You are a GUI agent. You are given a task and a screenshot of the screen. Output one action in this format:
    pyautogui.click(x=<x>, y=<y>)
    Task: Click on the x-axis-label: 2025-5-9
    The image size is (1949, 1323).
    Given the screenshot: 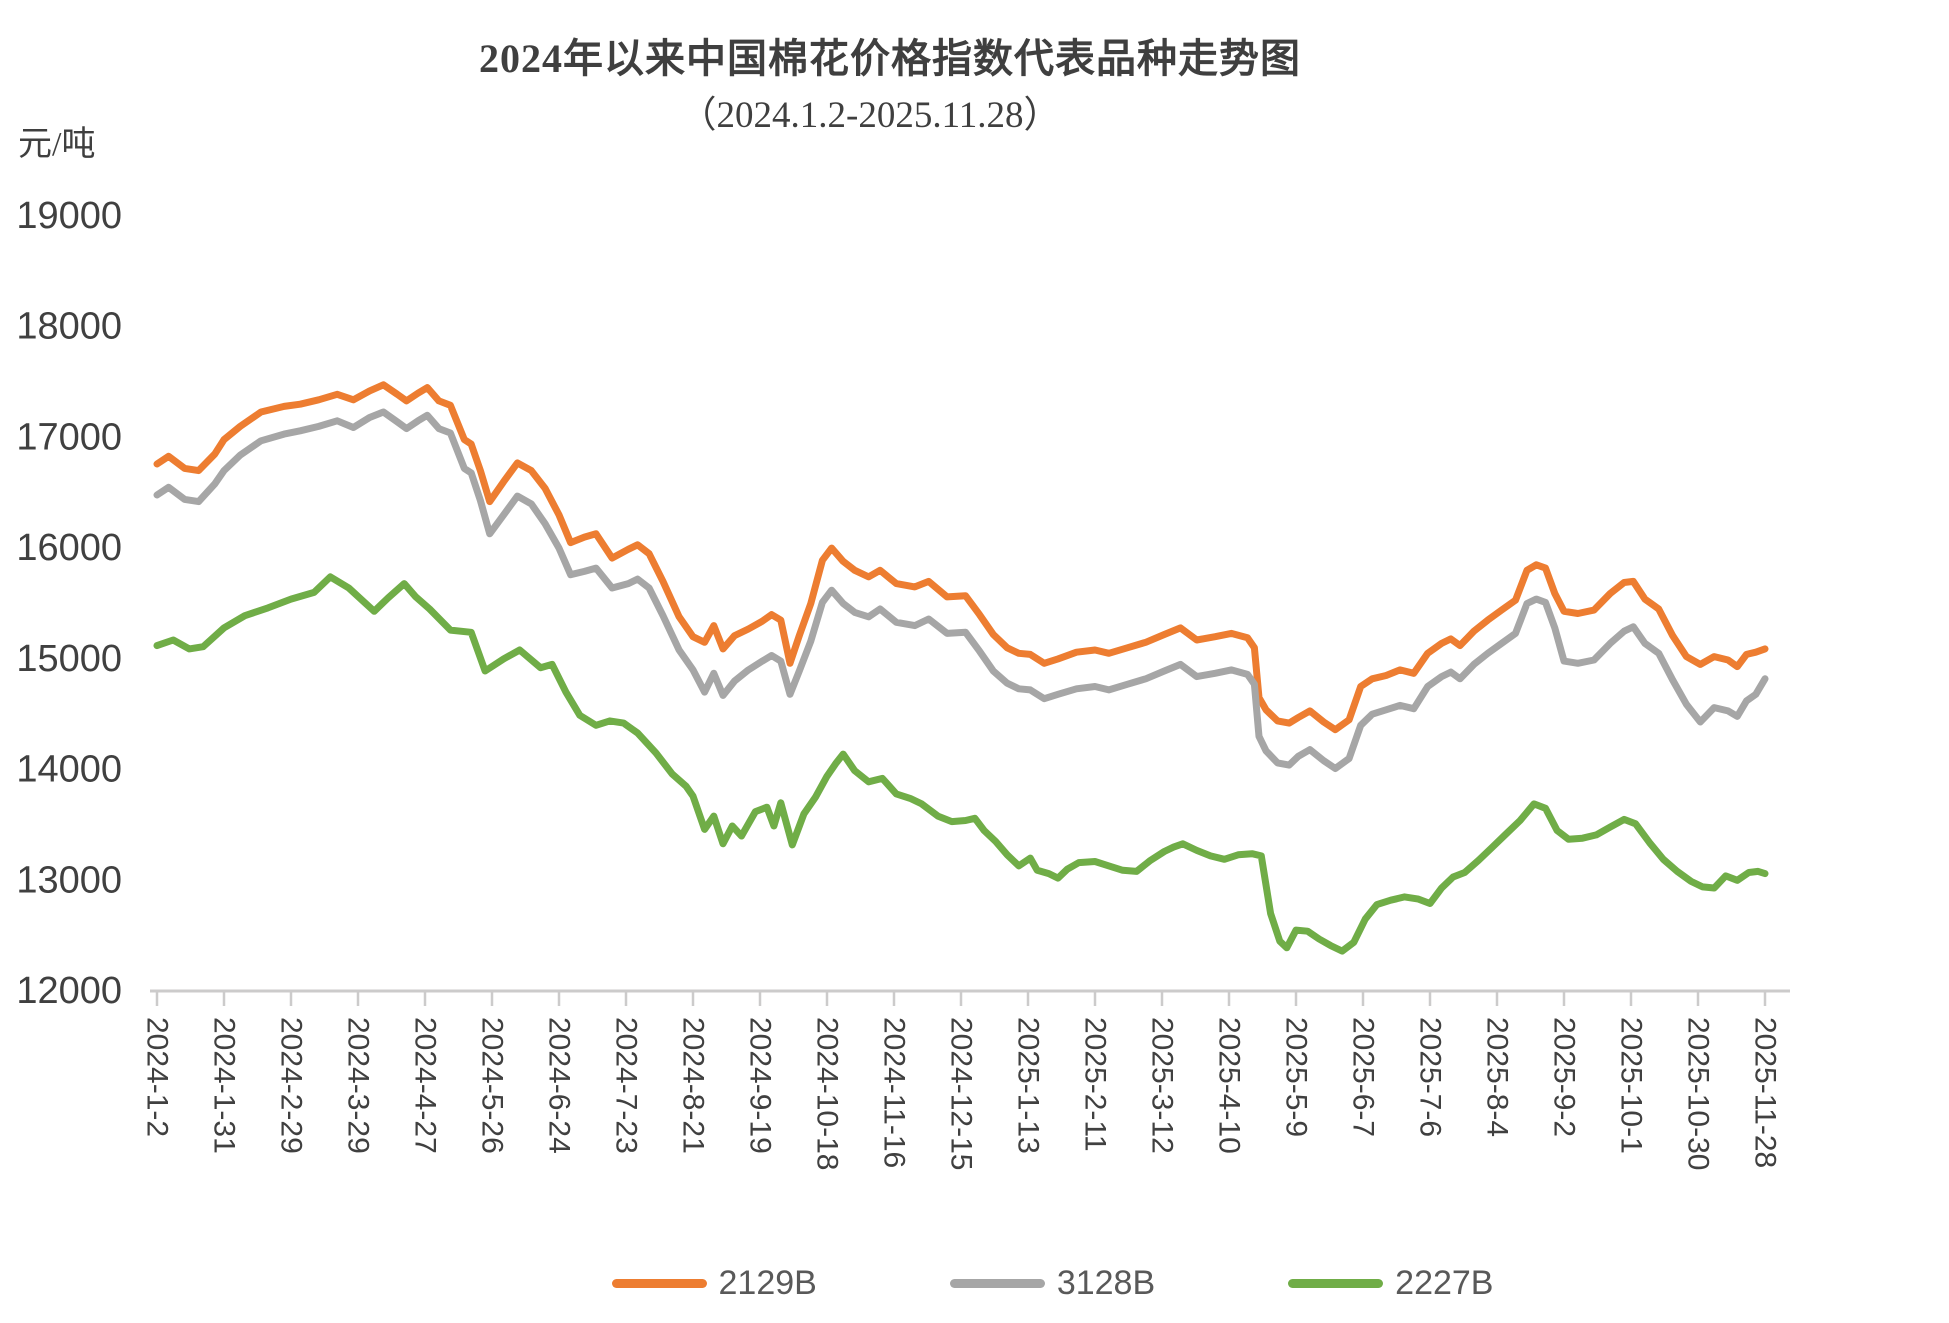 What is the action you would take?
    pyautogui.click(x=1296, y=1077)
    